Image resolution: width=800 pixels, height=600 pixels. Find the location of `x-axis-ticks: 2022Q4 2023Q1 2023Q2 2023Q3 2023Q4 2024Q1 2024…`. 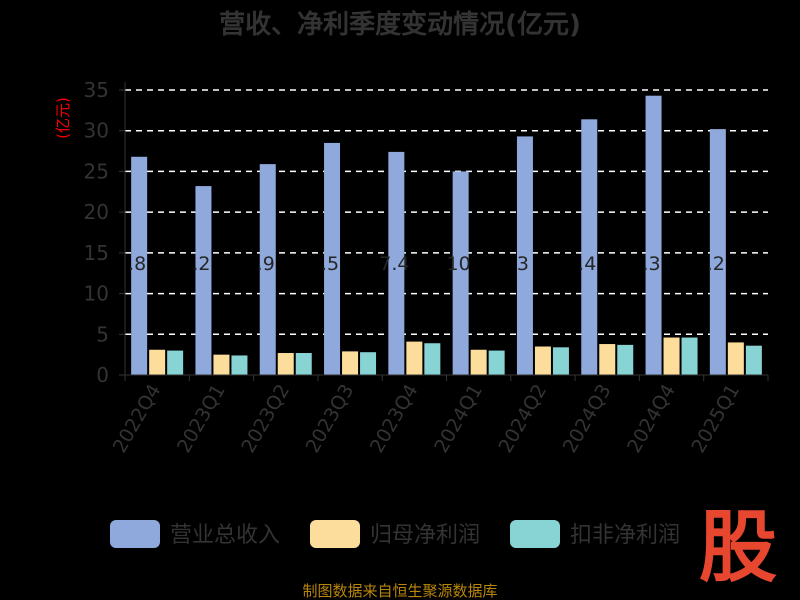

x-axis-ticks: 2022Q4 2023Q1 2023Q2 2023Q3 2023Q4 2024Q1 2024… is located at coordinates (439, 416).